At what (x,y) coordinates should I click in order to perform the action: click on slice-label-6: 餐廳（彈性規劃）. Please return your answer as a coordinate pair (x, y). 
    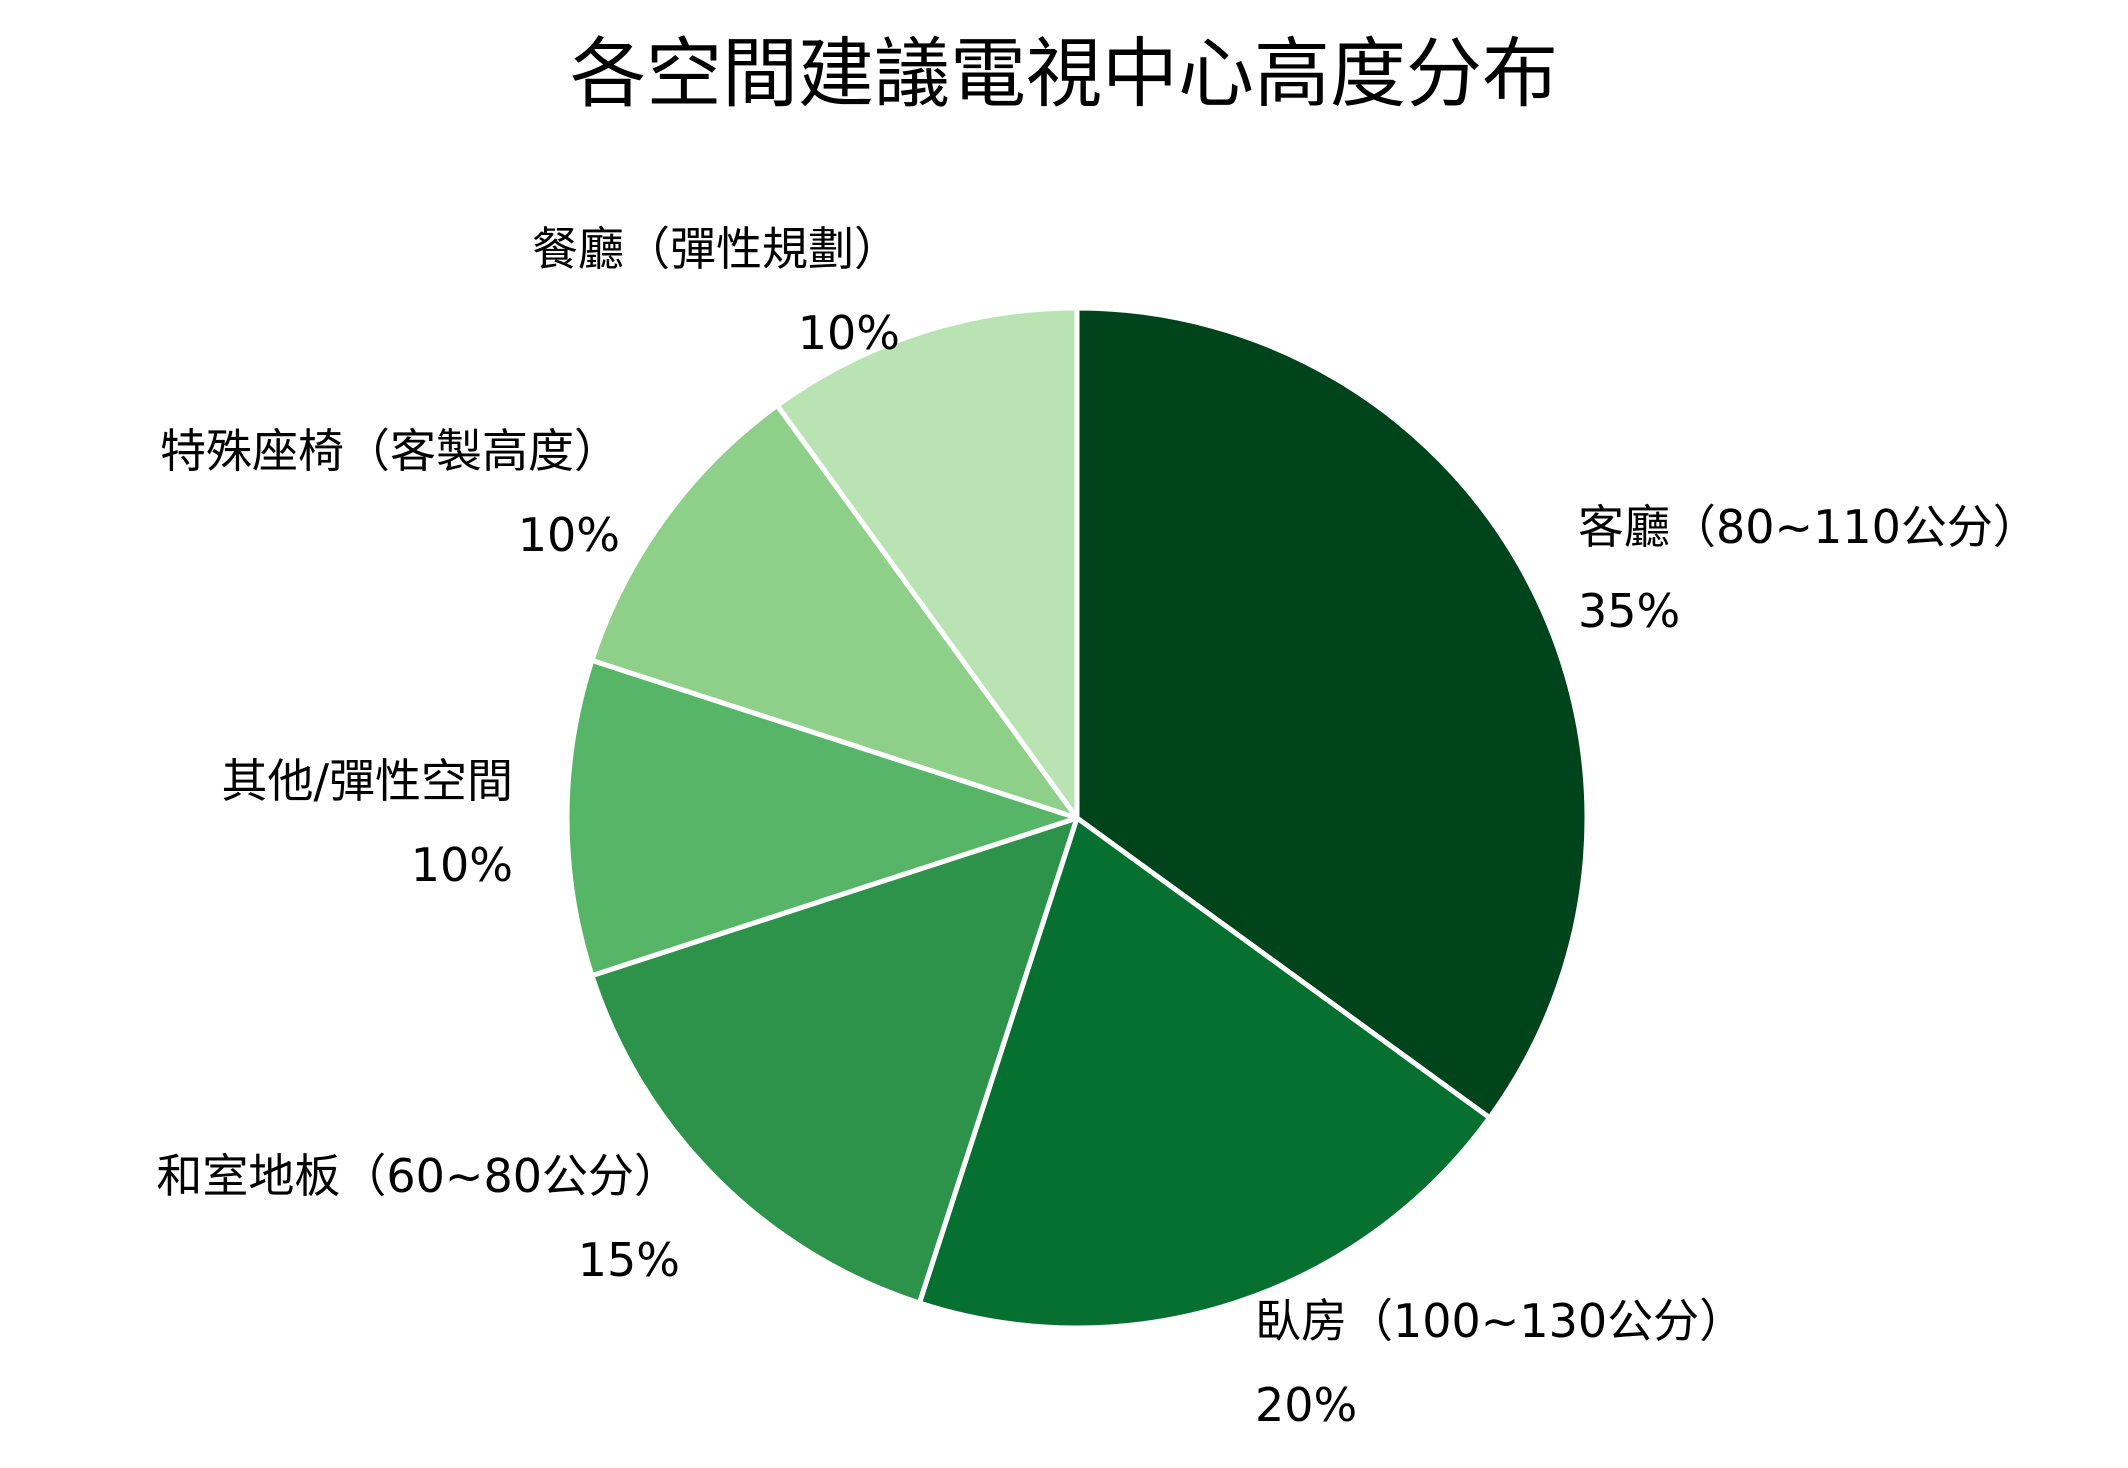
    Looking at the image, I should click on (716, 249).